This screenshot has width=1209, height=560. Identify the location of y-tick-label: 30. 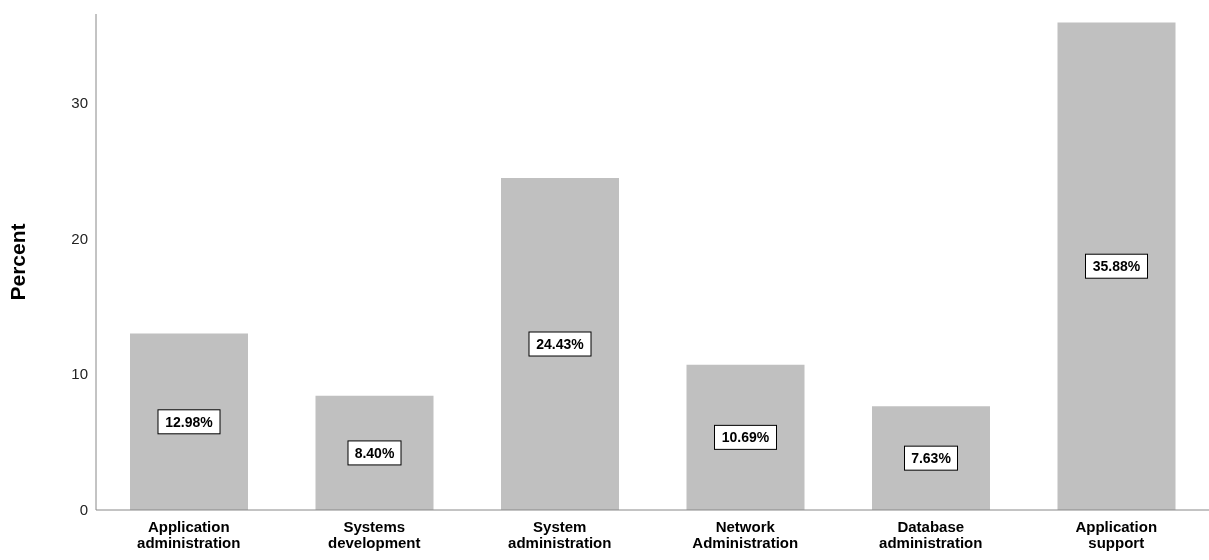
(79, 102).